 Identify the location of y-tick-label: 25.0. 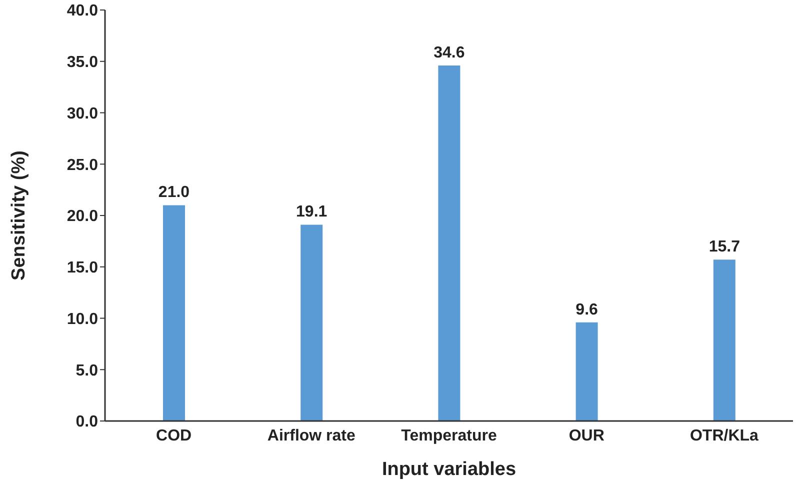
(82, 165).